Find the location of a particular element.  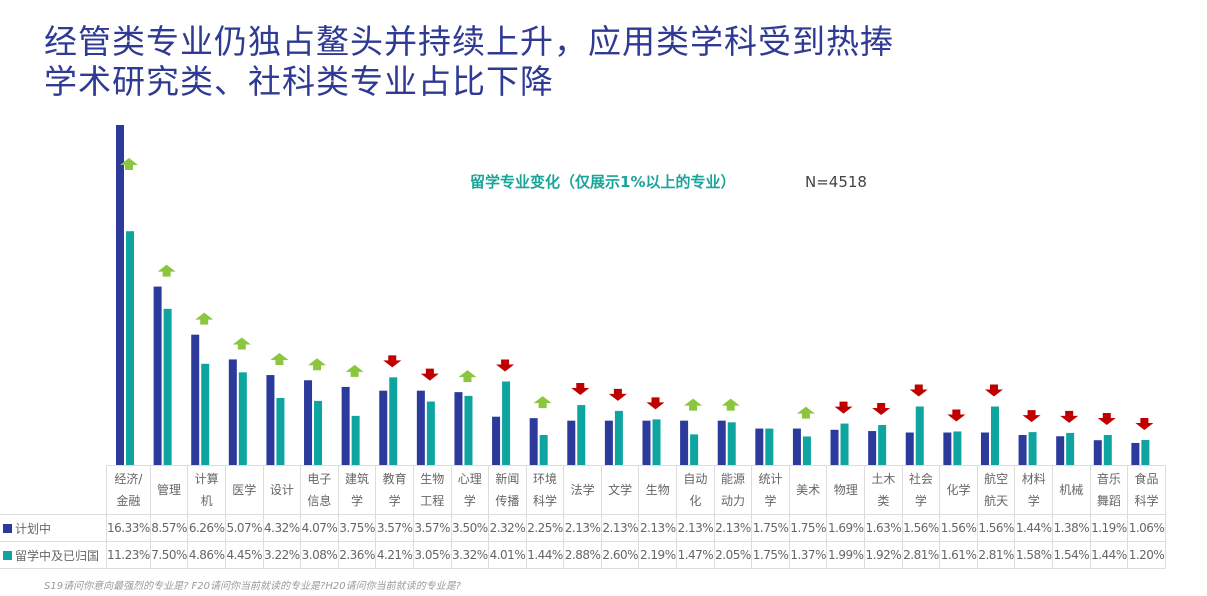

category-label: 材料学 is located at coordinates (1034, 490).